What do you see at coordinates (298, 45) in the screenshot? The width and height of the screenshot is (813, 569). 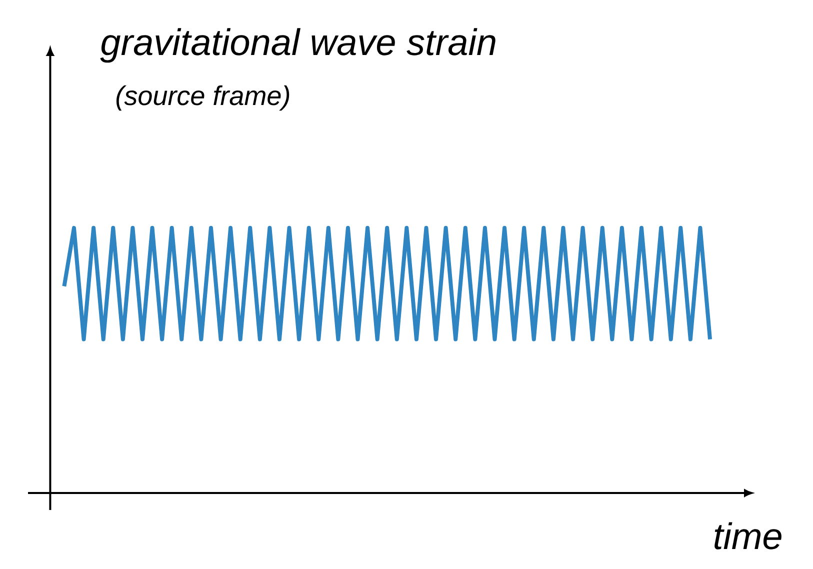 I see `chart-title: gravitational wave strain` at bounding box center [298, 45].